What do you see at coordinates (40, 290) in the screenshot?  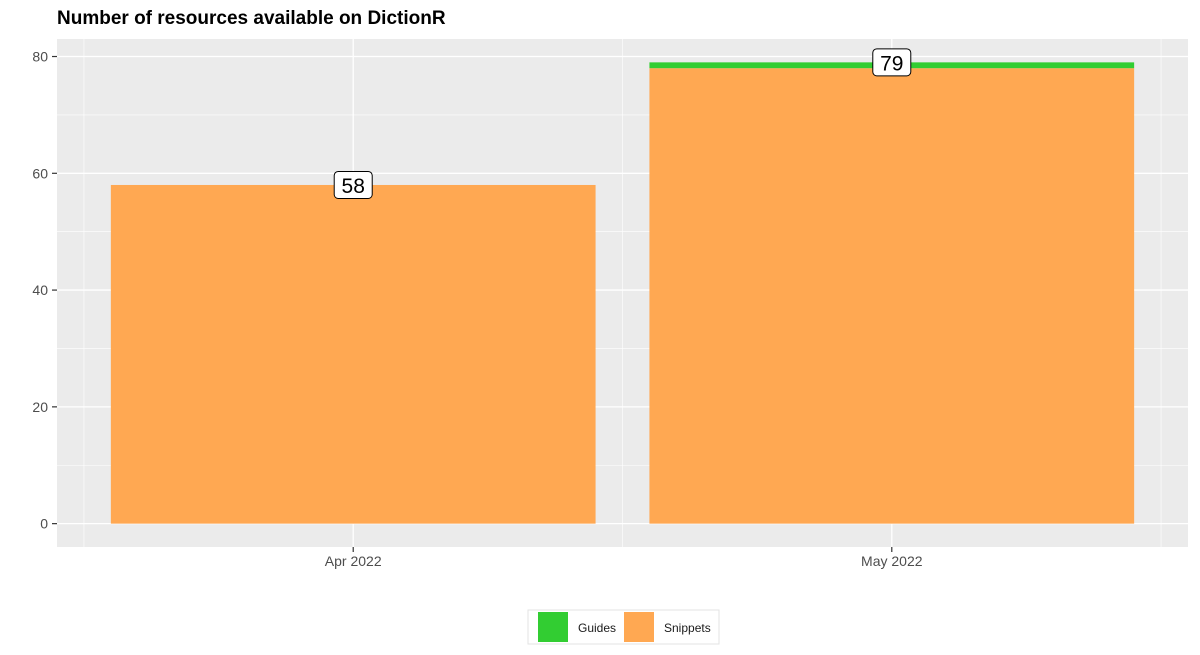 I see `y-tick-label: 40` at bounding box center [40, 290].